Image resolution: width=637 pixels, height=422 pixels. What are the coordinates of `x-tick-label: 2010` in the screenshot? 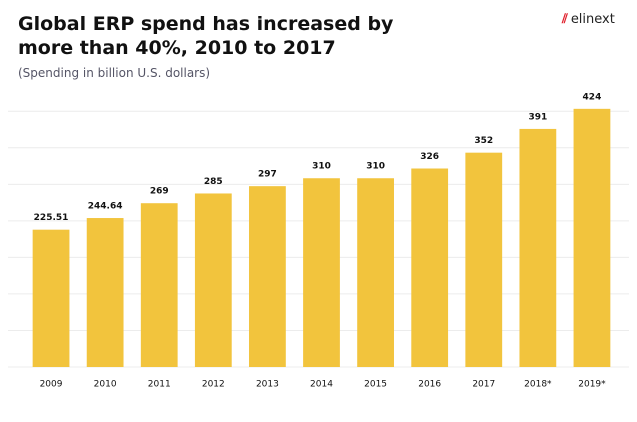 It's located at (105, 385).